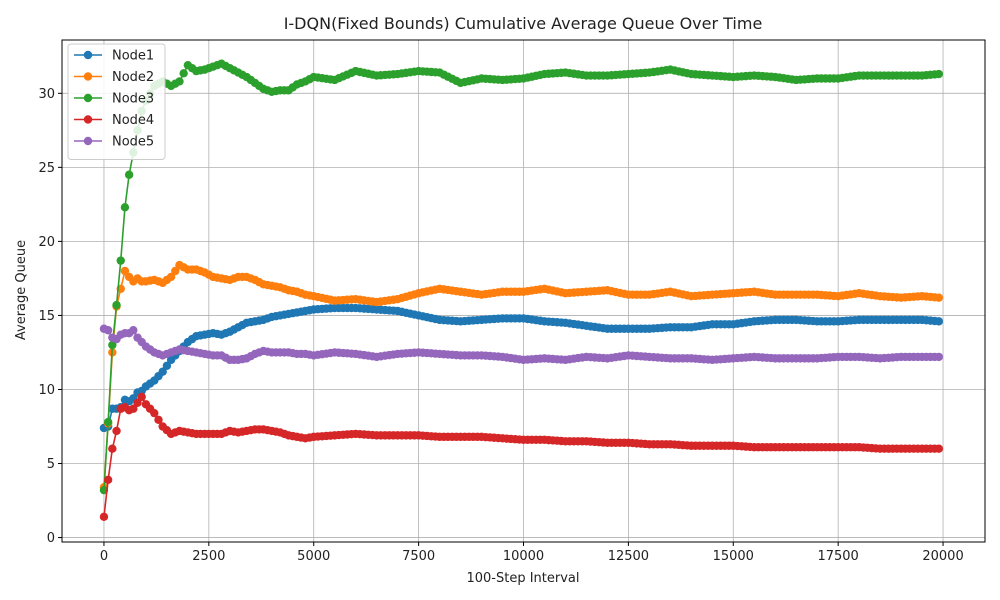  What do you see at coordinates (133, 142) in the screenshot?
I see `legend-label: Node5` at bounding box center [133, 142].